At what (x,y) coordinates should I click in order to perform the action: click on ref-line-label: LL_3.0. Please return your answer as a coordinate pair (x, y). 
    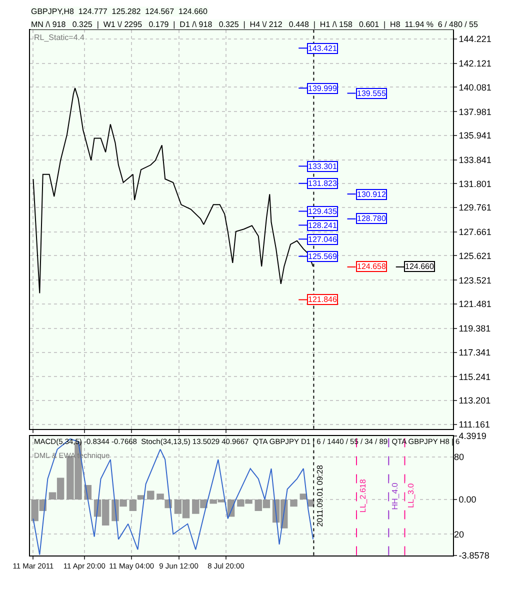
    Looking at the image, I should click on (411, 495).